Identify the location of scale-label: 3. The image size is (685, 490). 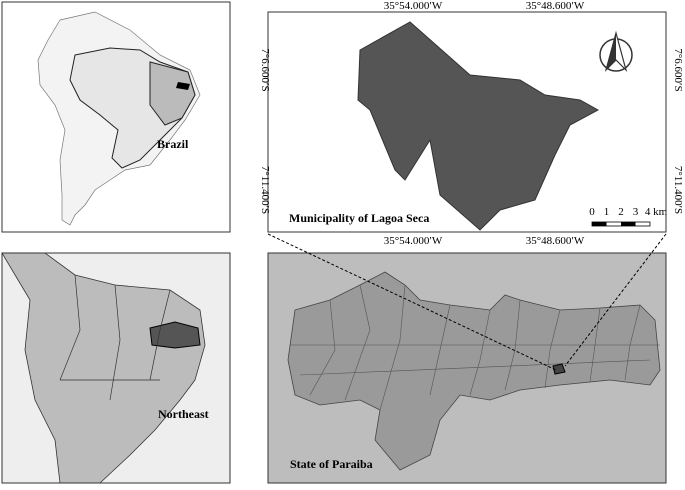
(636, 212).